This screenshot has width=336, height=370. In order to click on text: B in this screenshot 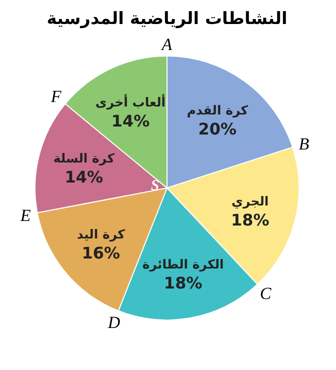, I will do `click(304, 144)`.